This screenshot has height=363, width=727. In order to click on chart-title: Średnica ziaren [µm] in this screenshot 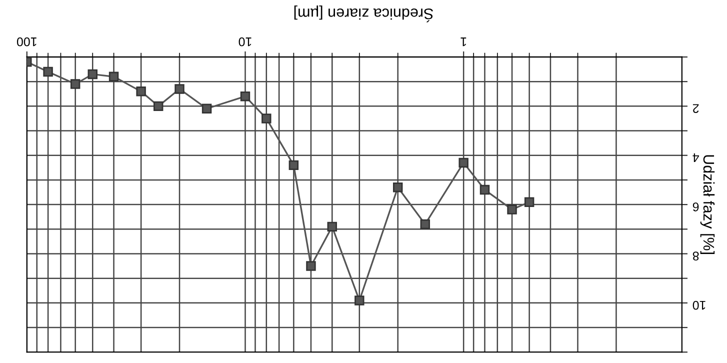, I will do `click(364, 13)`.